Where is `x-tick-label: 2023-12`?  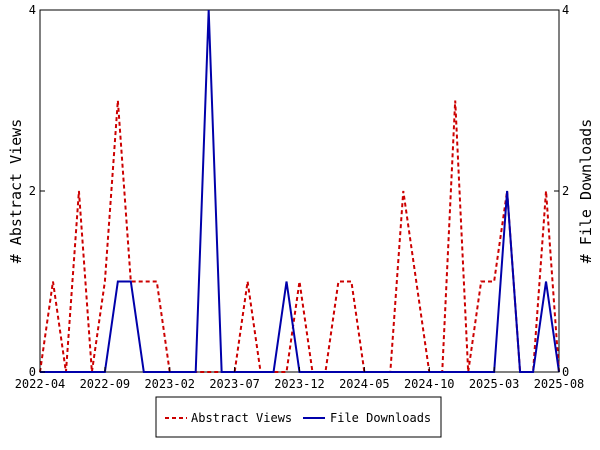
x-tick-label: 2023-12 is located at coordinates (299, 384).